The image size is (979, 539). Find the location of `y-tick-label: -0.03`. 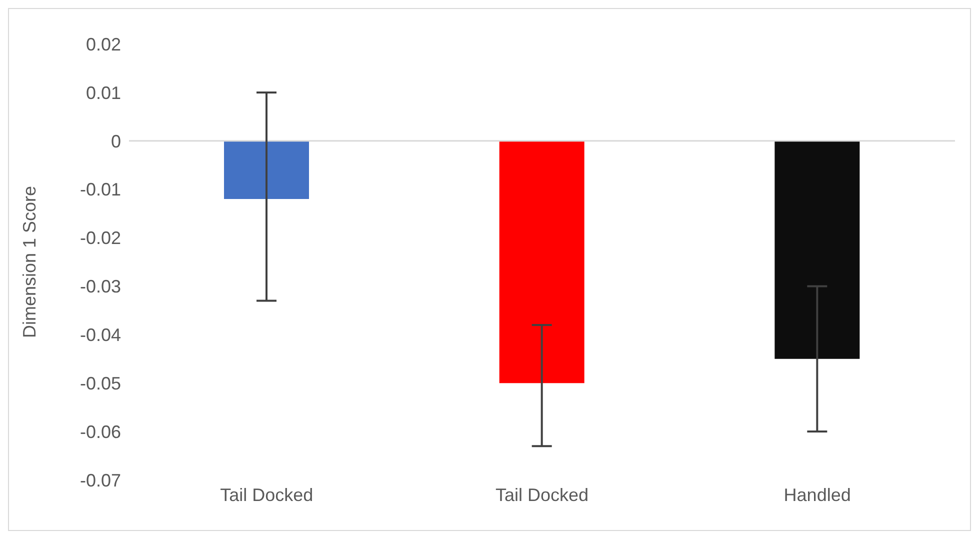

y-tick-label: -0.03 is located at coordinates (100, 286).